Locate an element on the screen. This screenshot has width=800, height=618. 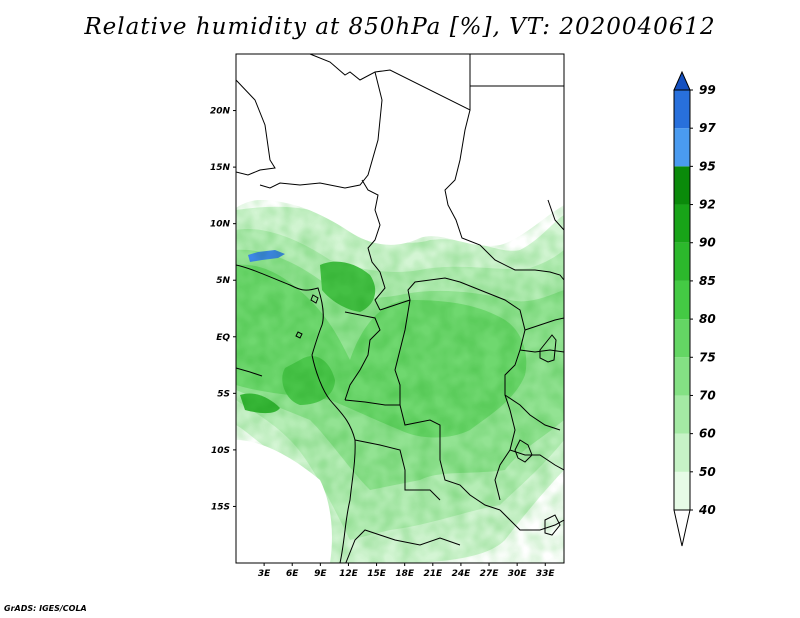
colorbar-upper-arrow is located at coordinates (682, 81).